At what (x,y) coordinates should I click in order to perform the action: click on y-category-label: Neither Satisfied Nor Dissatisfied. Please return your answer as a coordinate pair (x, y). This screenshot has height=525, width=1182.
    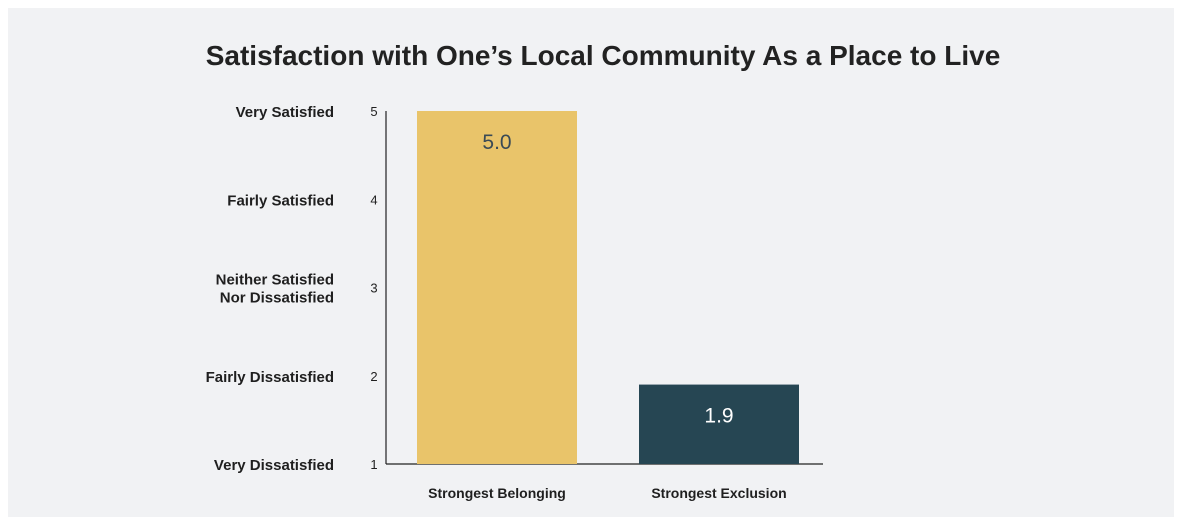
    Looking at the image, I should click on (275, 289).